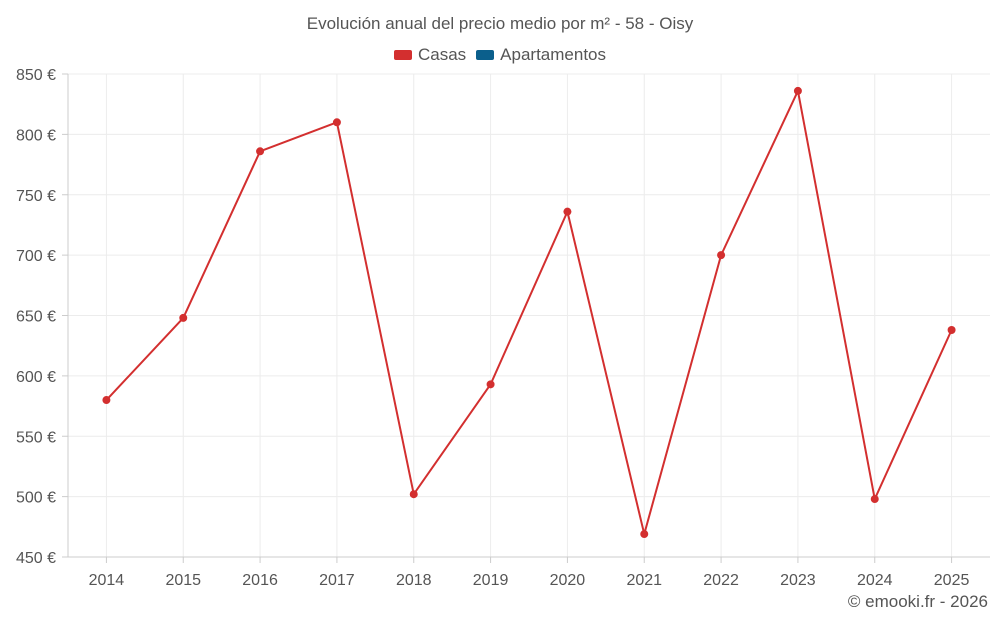 Image resolution: width=1000 pixels, height=625 pixels. Describe the element at coordinates (402, 55) in the screenshot. I see `legend-swatch-casas` at that location.